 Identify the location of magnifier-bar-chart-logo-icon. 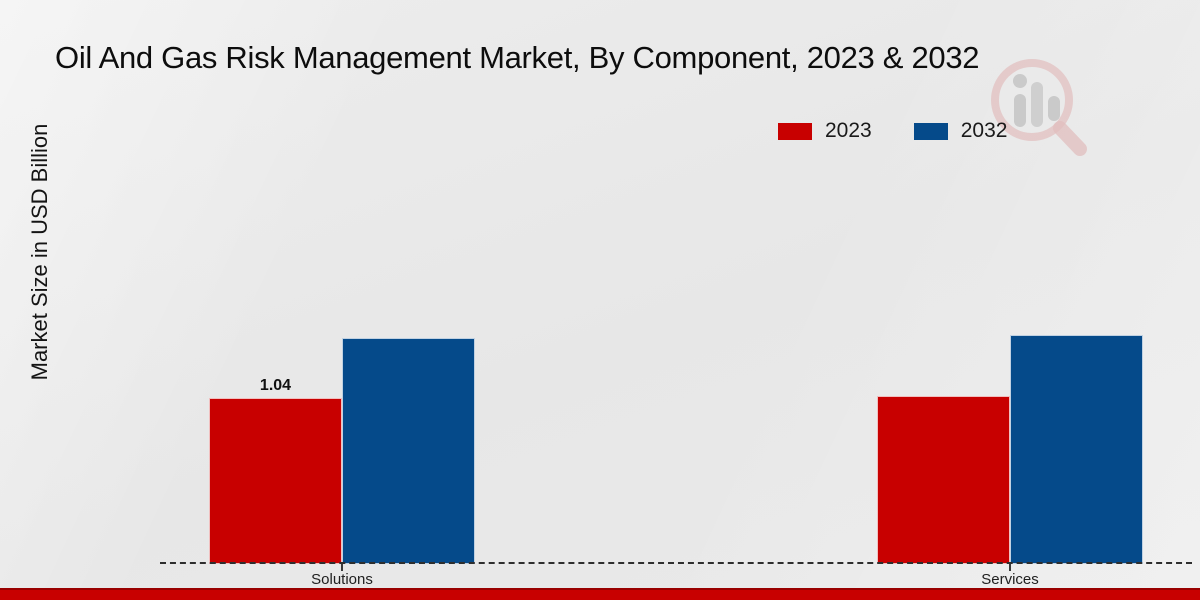
(1039, 107).